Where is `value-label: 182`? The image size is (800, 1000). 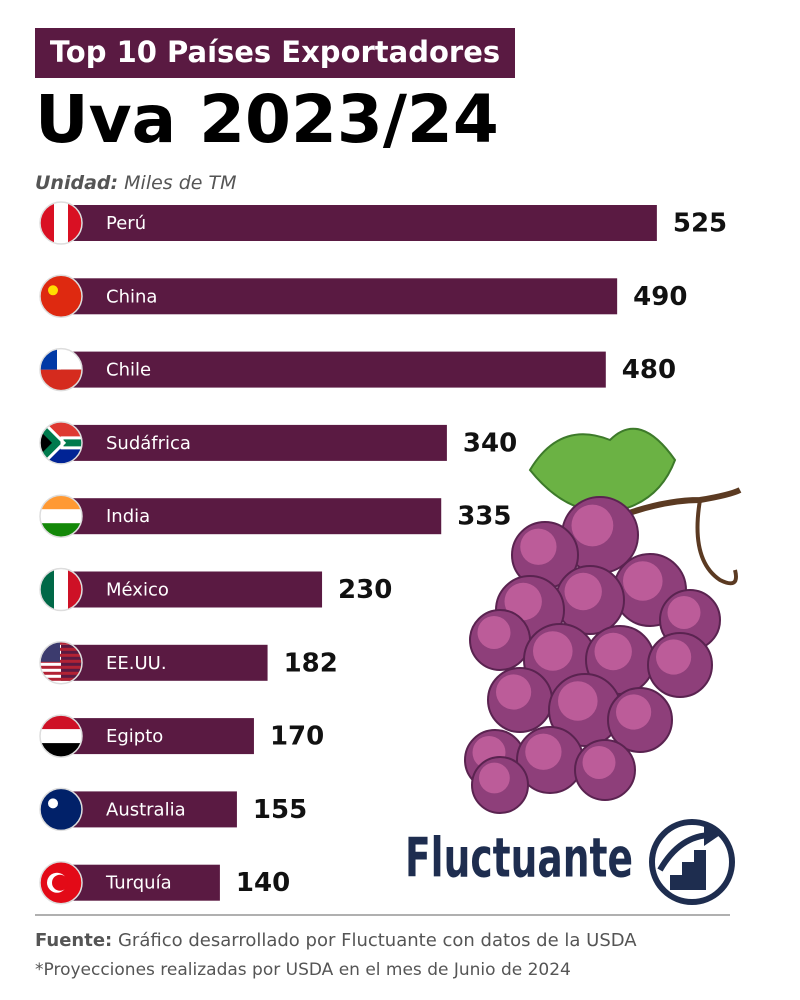 value-label: 182 is located at coordinates (311, 663).